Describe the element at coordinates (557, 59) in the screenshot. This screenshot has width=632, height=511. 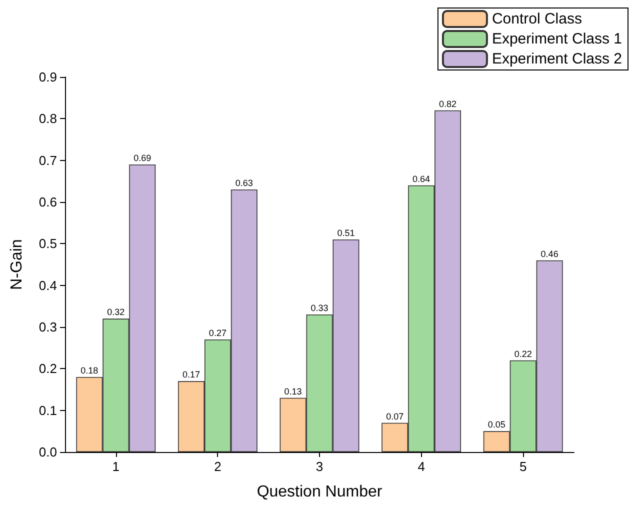
I see `legend-label: Experiment Class 2` at that location.